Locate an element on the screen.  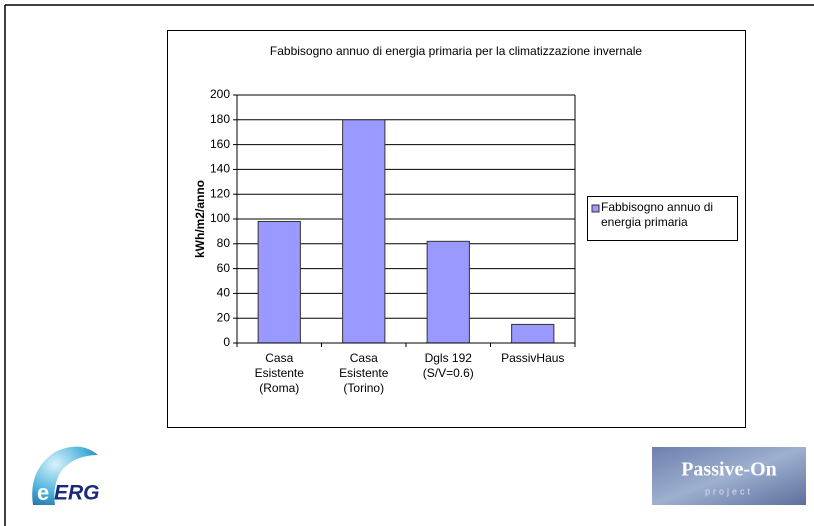
x-tick-label-box: Casa Esistente (Torino) is located at coordinates (364, 373).